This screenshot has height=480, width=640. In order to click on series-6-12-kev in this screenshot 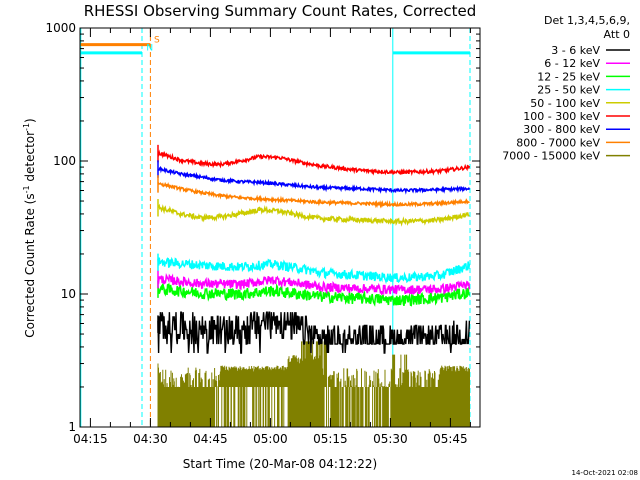, I will do `click(314, 283)`.